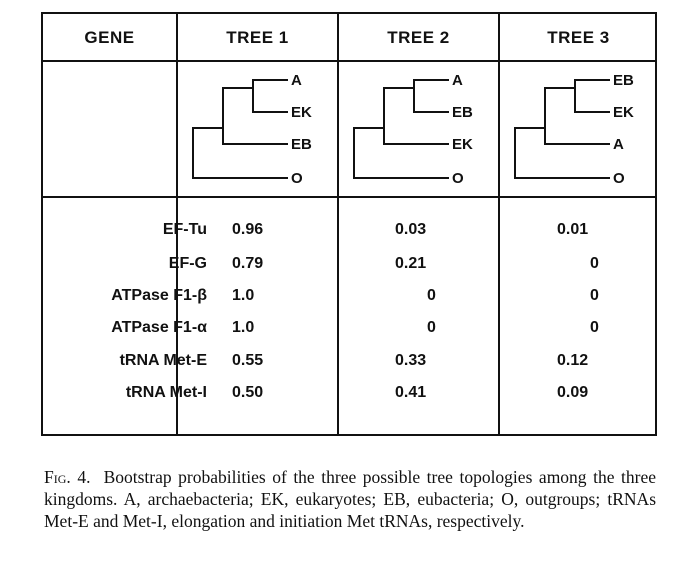  Describe the element at coordinates (623, 80) in the screenshot. I see `tree-3-leaf-1: EB` at that location.